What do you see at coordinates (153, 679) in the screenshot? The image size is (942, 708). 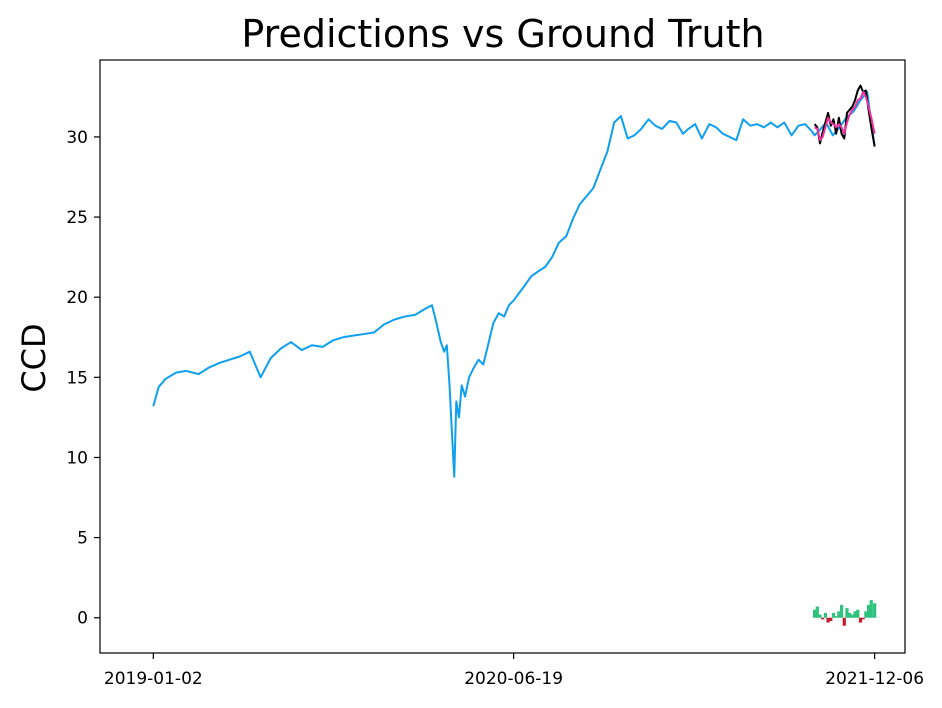 I see `x-tick-label: 2019-01-02` at bounding box center [153, 679].